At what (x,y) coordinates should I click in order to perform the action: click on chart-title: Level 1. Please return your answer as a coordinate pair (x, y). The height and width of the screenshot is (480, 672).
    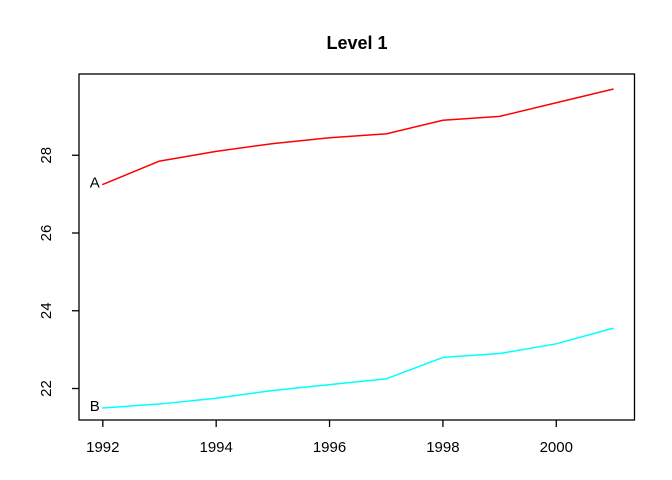
    Looking at the image, I should click on (357, 43).